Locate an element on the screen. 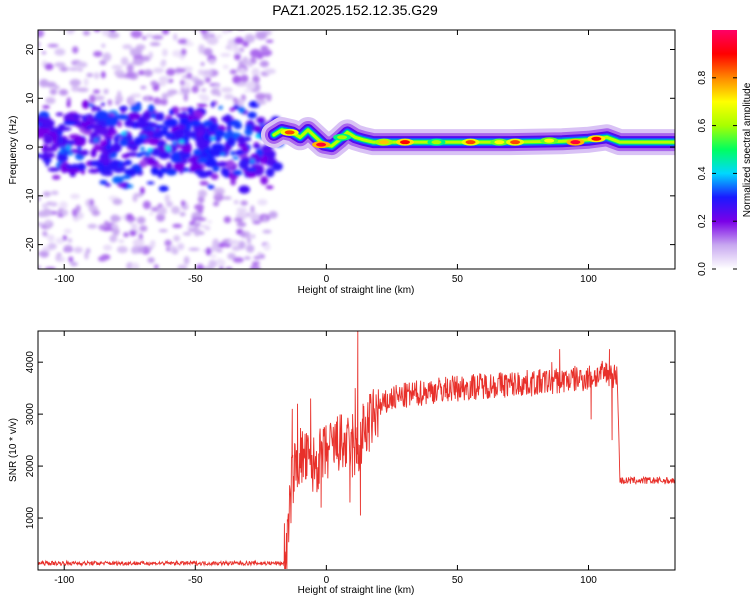 Image resolution: width=750 pixels, height=600 pixels. x-tick-label: 50 is located at coordinates (458, 279).